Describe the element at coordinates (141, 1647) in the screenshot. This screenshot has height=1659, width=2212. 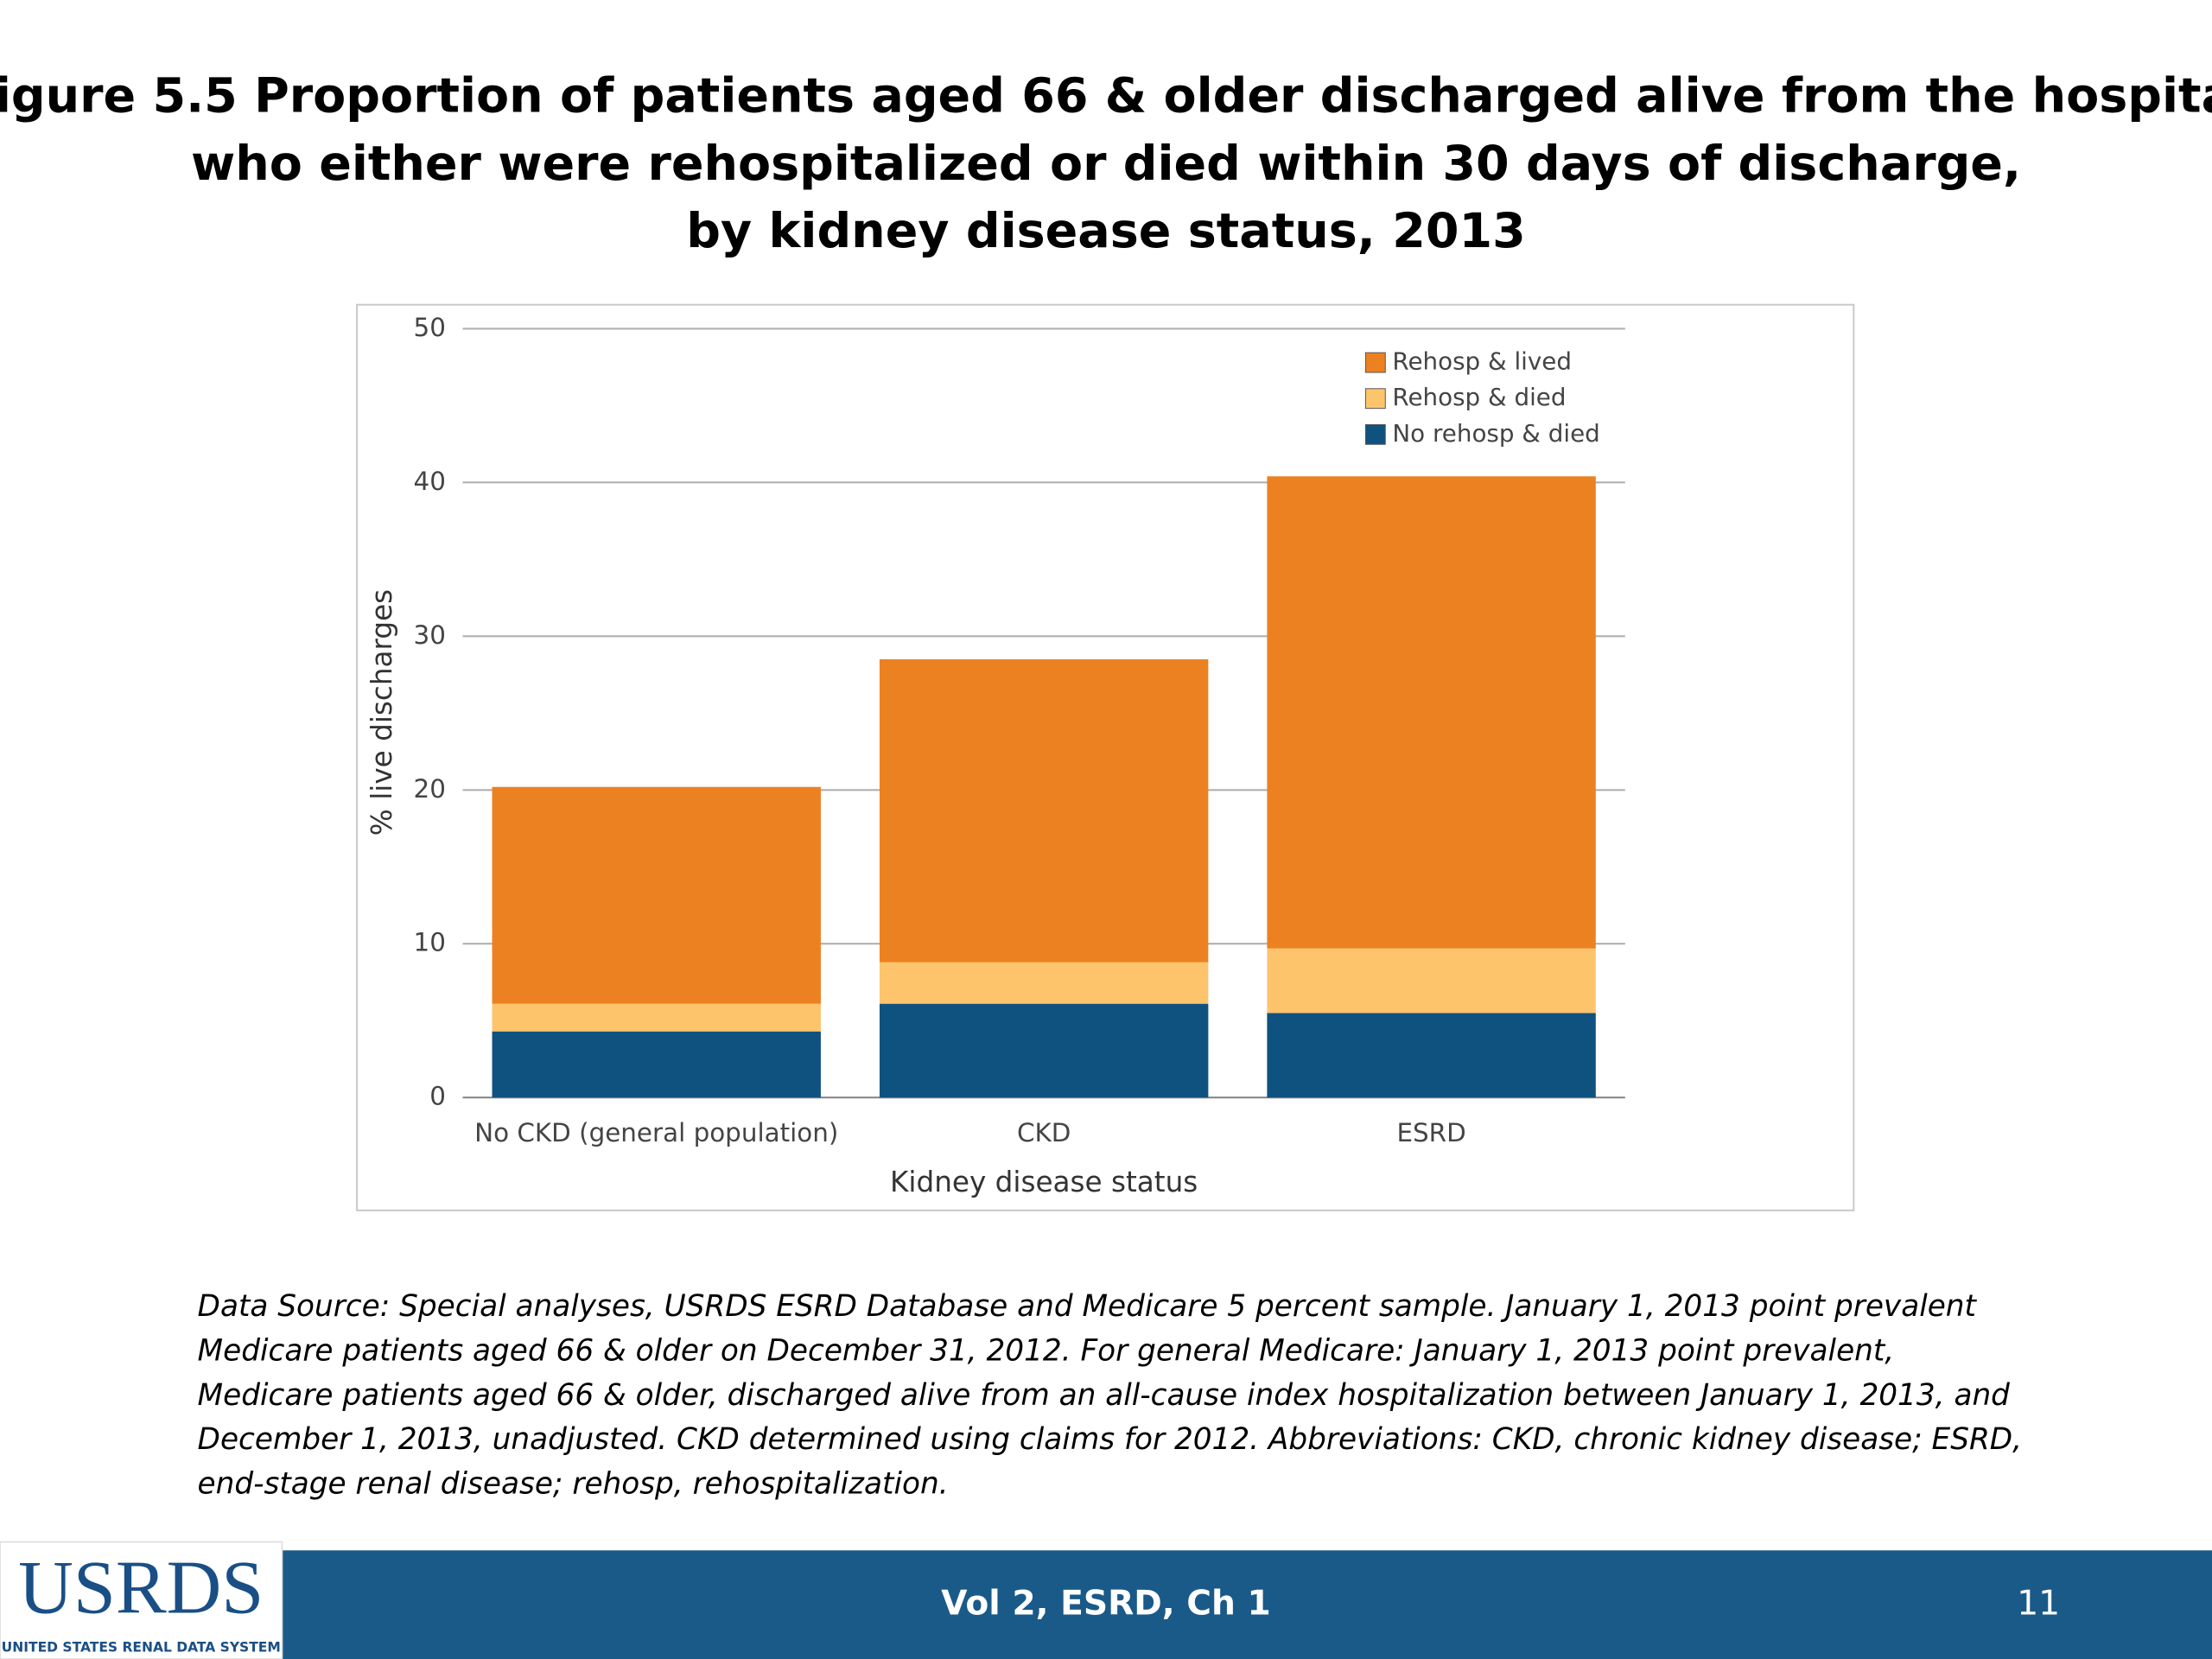
I see `logo-subtitle: UNITED STATES RENAL DATA SYSTEM` at that location.